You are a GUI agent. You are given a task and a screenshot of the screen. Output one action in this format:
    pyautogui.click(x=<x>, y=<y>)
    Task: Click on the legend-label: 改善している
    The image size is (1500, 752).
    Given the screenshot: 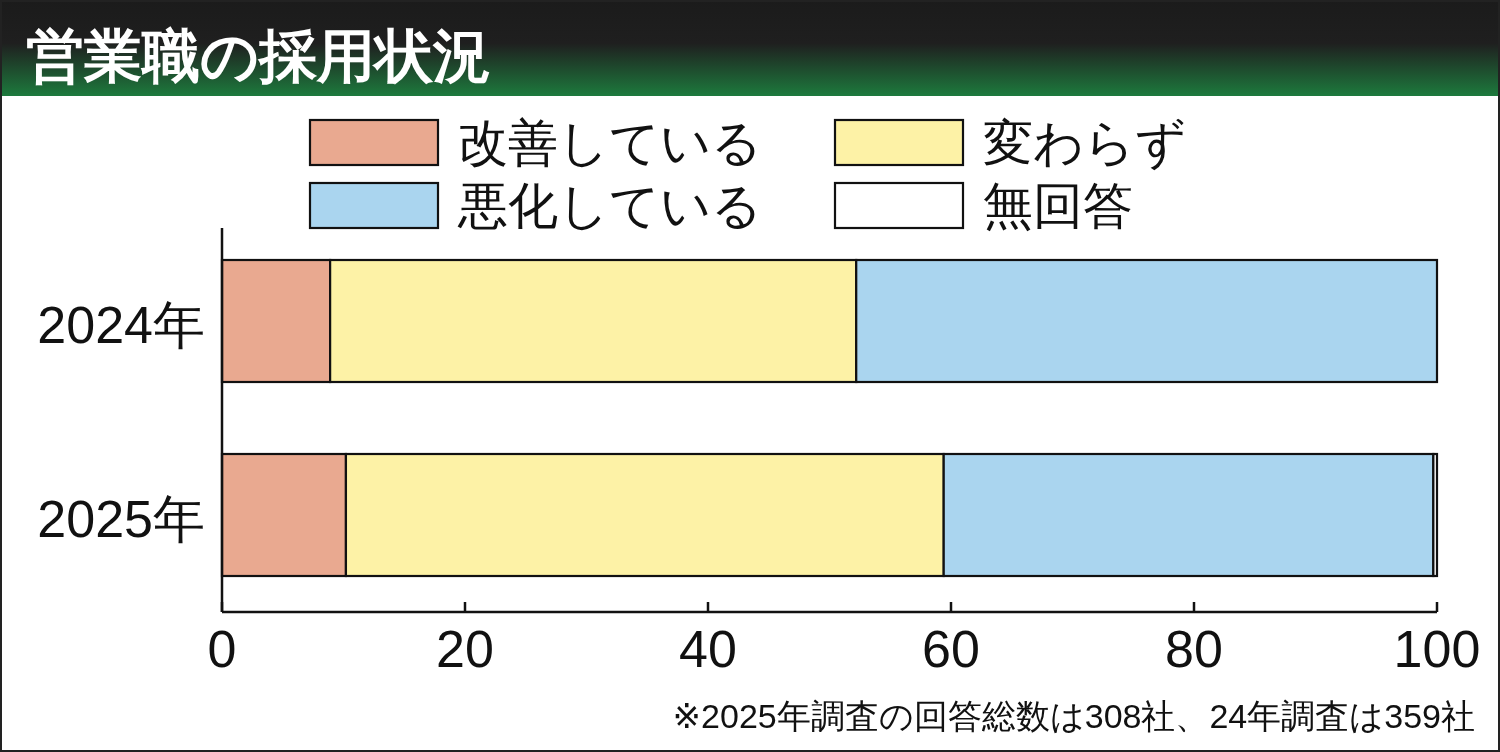 What is the action you would take?
    pyautogui.click(x=610, y=143)
    